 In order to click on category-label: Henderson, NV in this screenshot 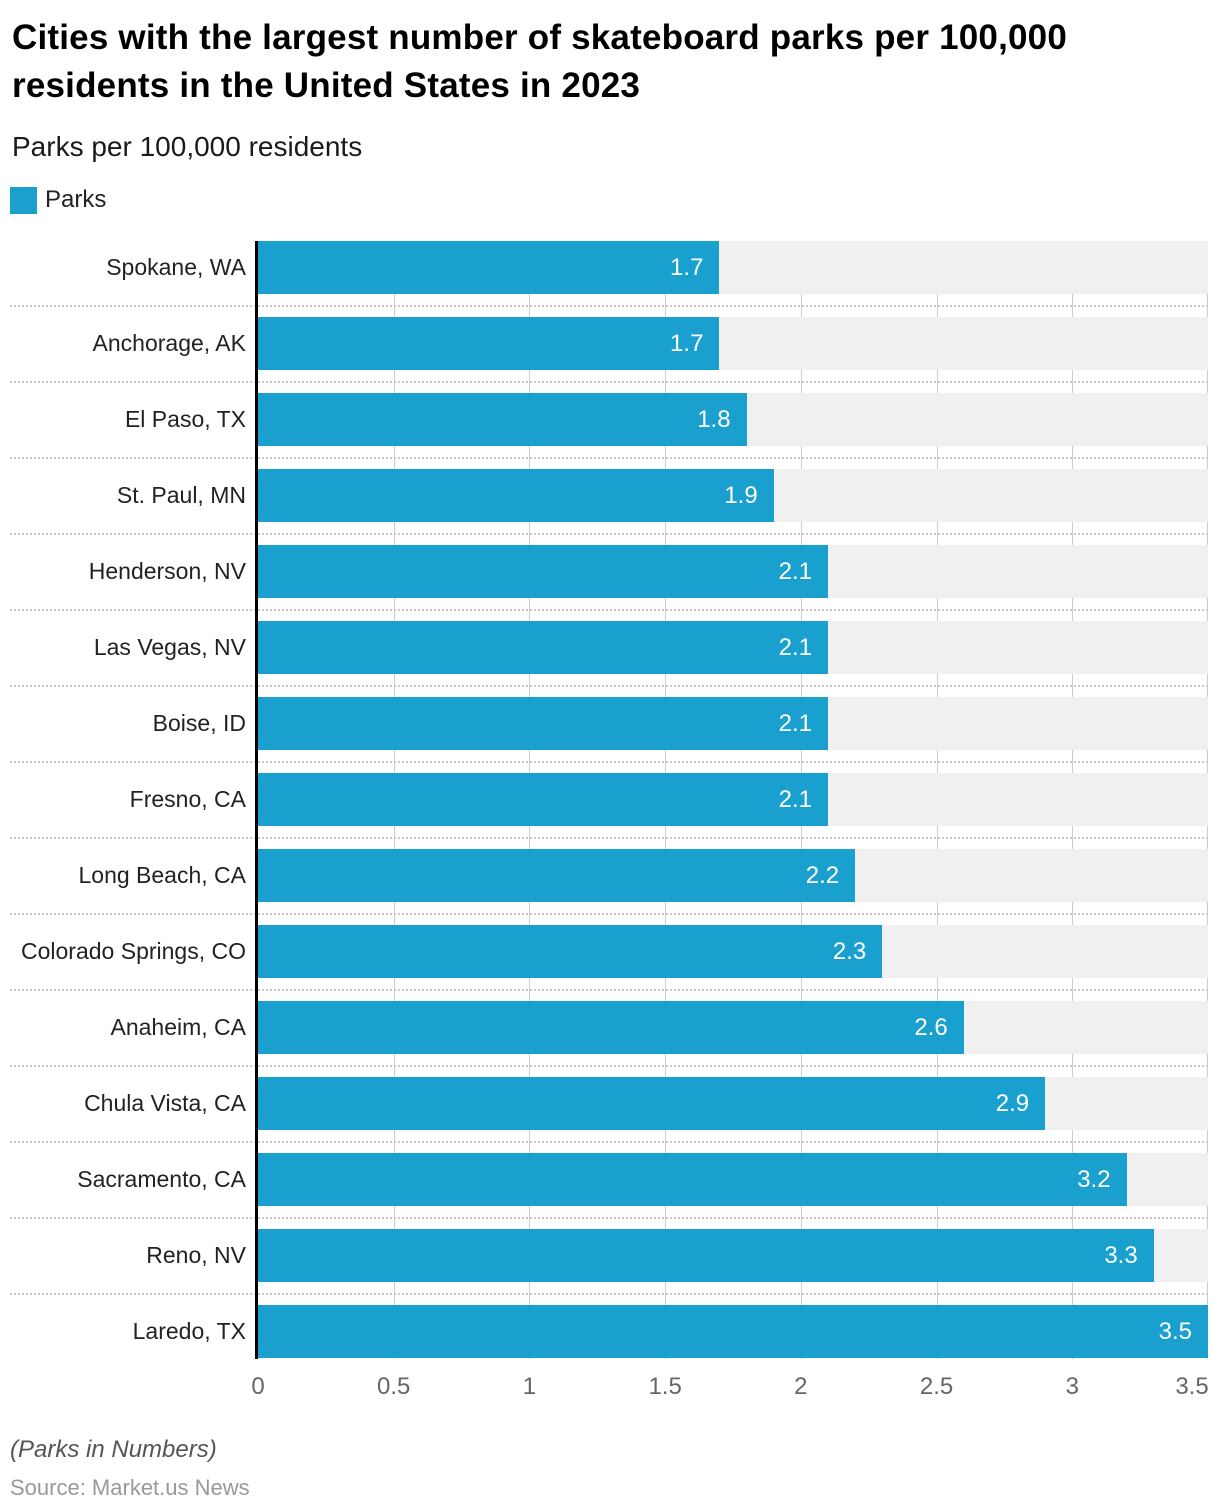, I will do `click(167, 571)`.